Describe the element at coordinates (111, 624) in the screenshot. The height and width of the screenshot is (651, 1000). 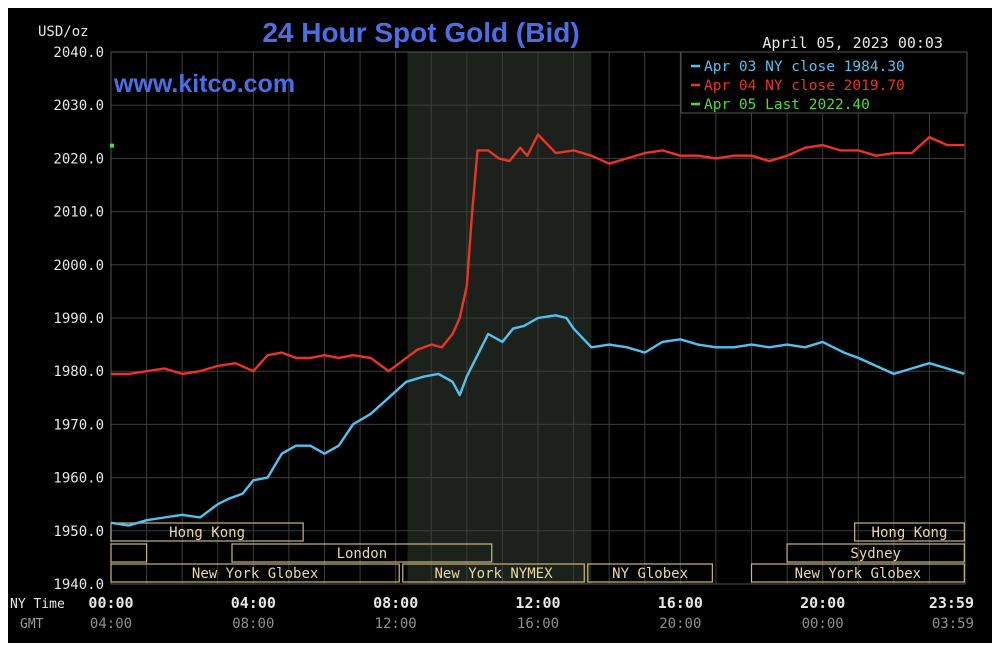
I see `x-tick-label-gmt: 04:00` at that location.